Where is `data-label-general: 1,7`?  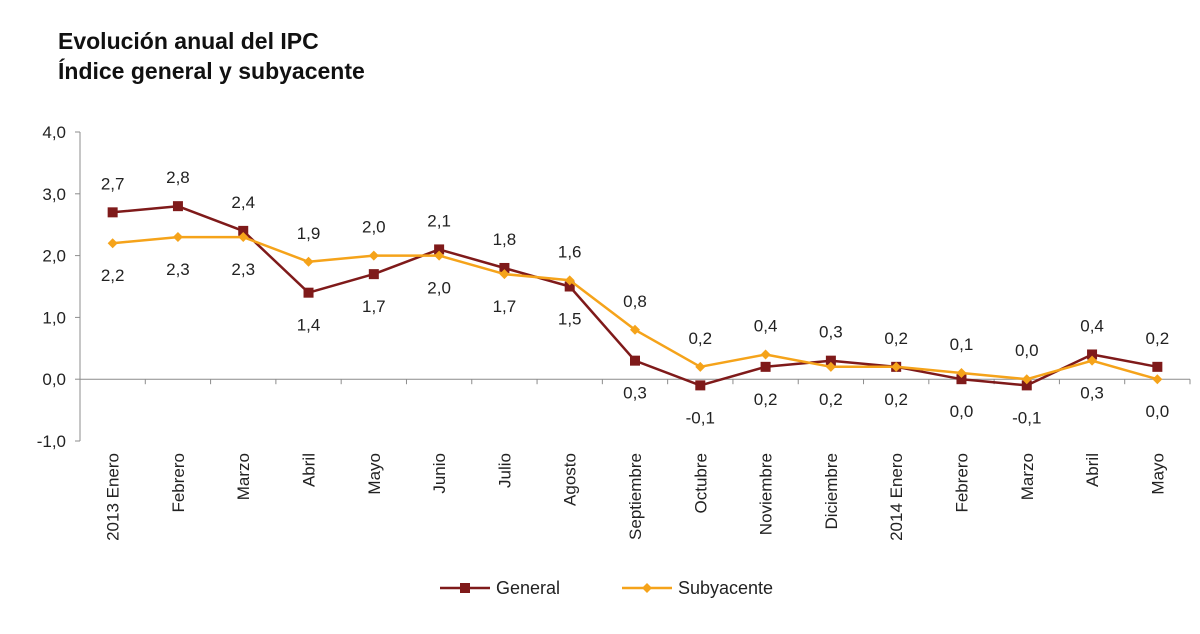
data-label-general: 1,7 is located at coordinates (374, 306).